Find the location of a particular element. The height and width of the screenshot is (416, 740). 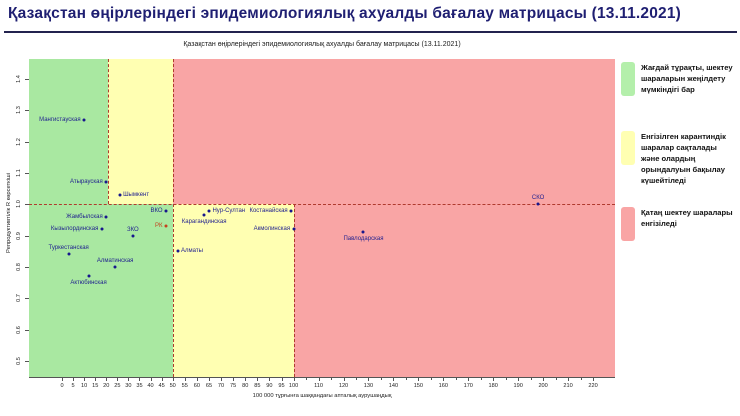

x-tick-label: 60 is located at coordinates (196, 386).